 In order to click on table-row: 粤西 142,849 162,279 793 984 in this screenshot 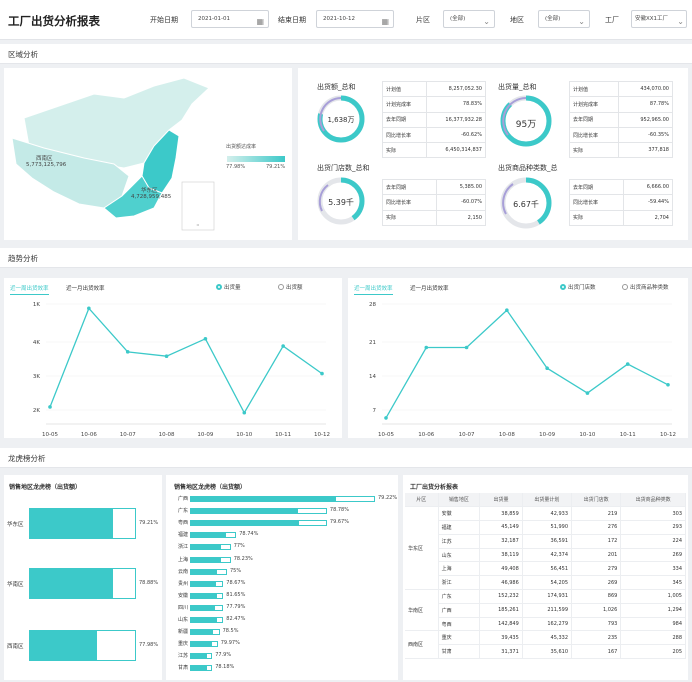, I will do `click(545, 624)`.